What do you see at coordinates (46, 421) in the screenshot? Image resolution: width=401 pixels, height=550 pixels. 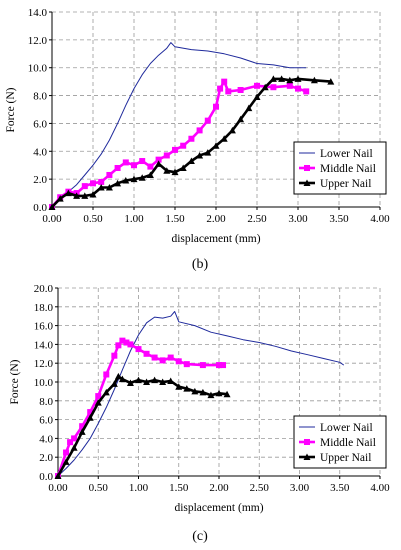 I see `y-tick-label: 6.0` at bounding box center [46, 421].